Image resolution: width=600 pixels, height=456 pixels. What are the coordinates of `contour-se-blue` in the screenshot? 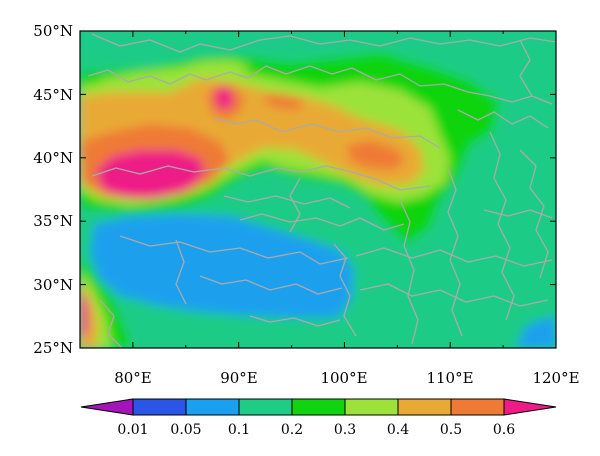 It's located at (536, 333).